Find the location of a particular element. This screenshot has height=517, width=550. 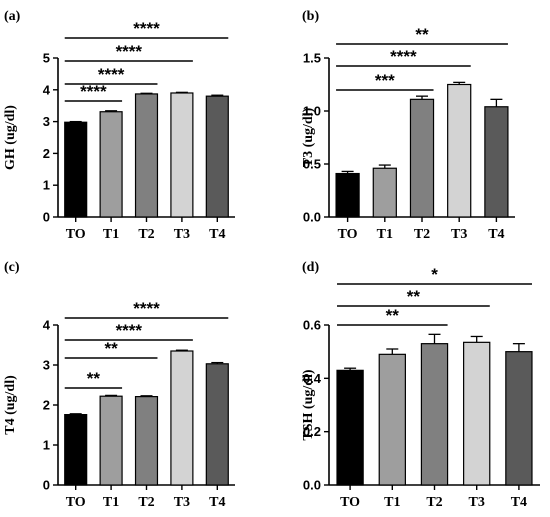

y-tick-label: 1.5 is located at coordinates (312, 58).